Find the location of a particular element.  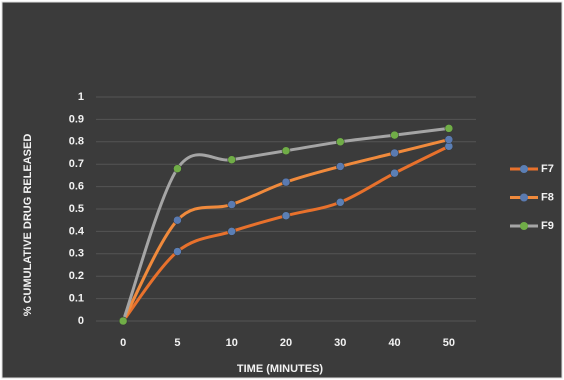

legend-label: F9 is located at coordinates (547, 226).